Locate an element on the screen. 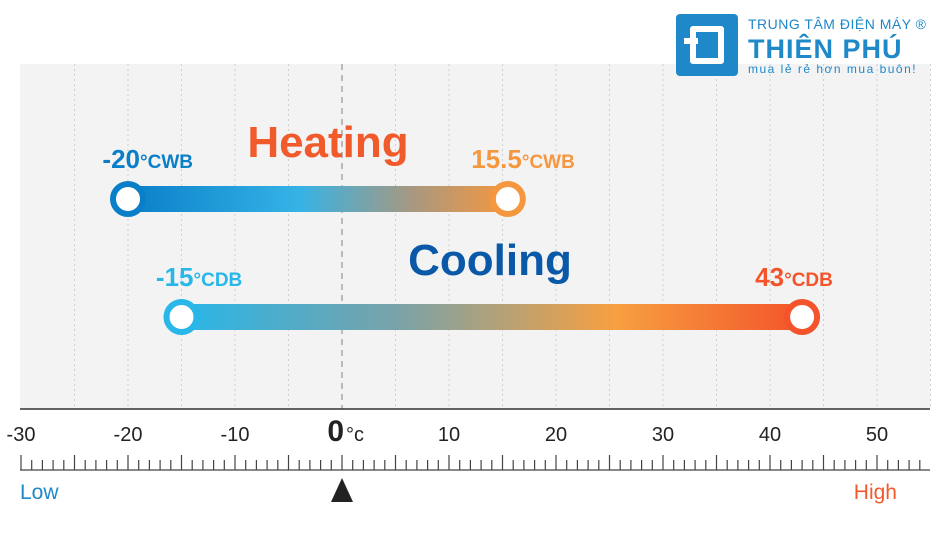 The height and width of the screenshot is (534, 950). heating-start-value: -20 is located at coordinates (121, 159).